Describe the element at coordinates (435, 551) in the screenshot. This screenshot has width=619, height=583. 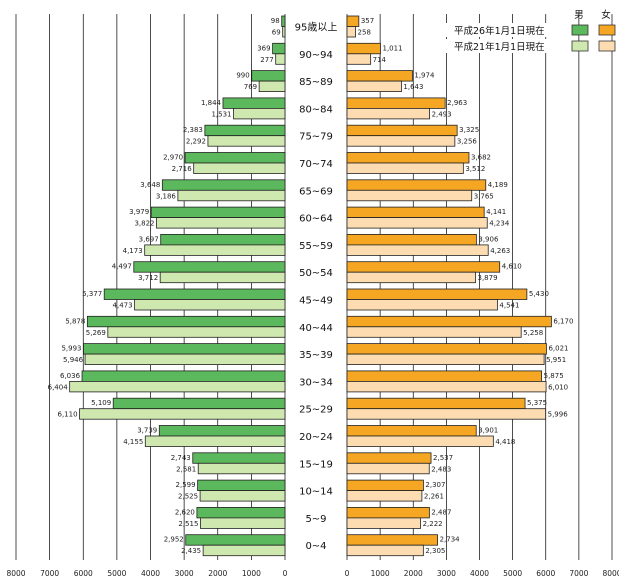
I see `bar-value-label: 2,305` at that location.